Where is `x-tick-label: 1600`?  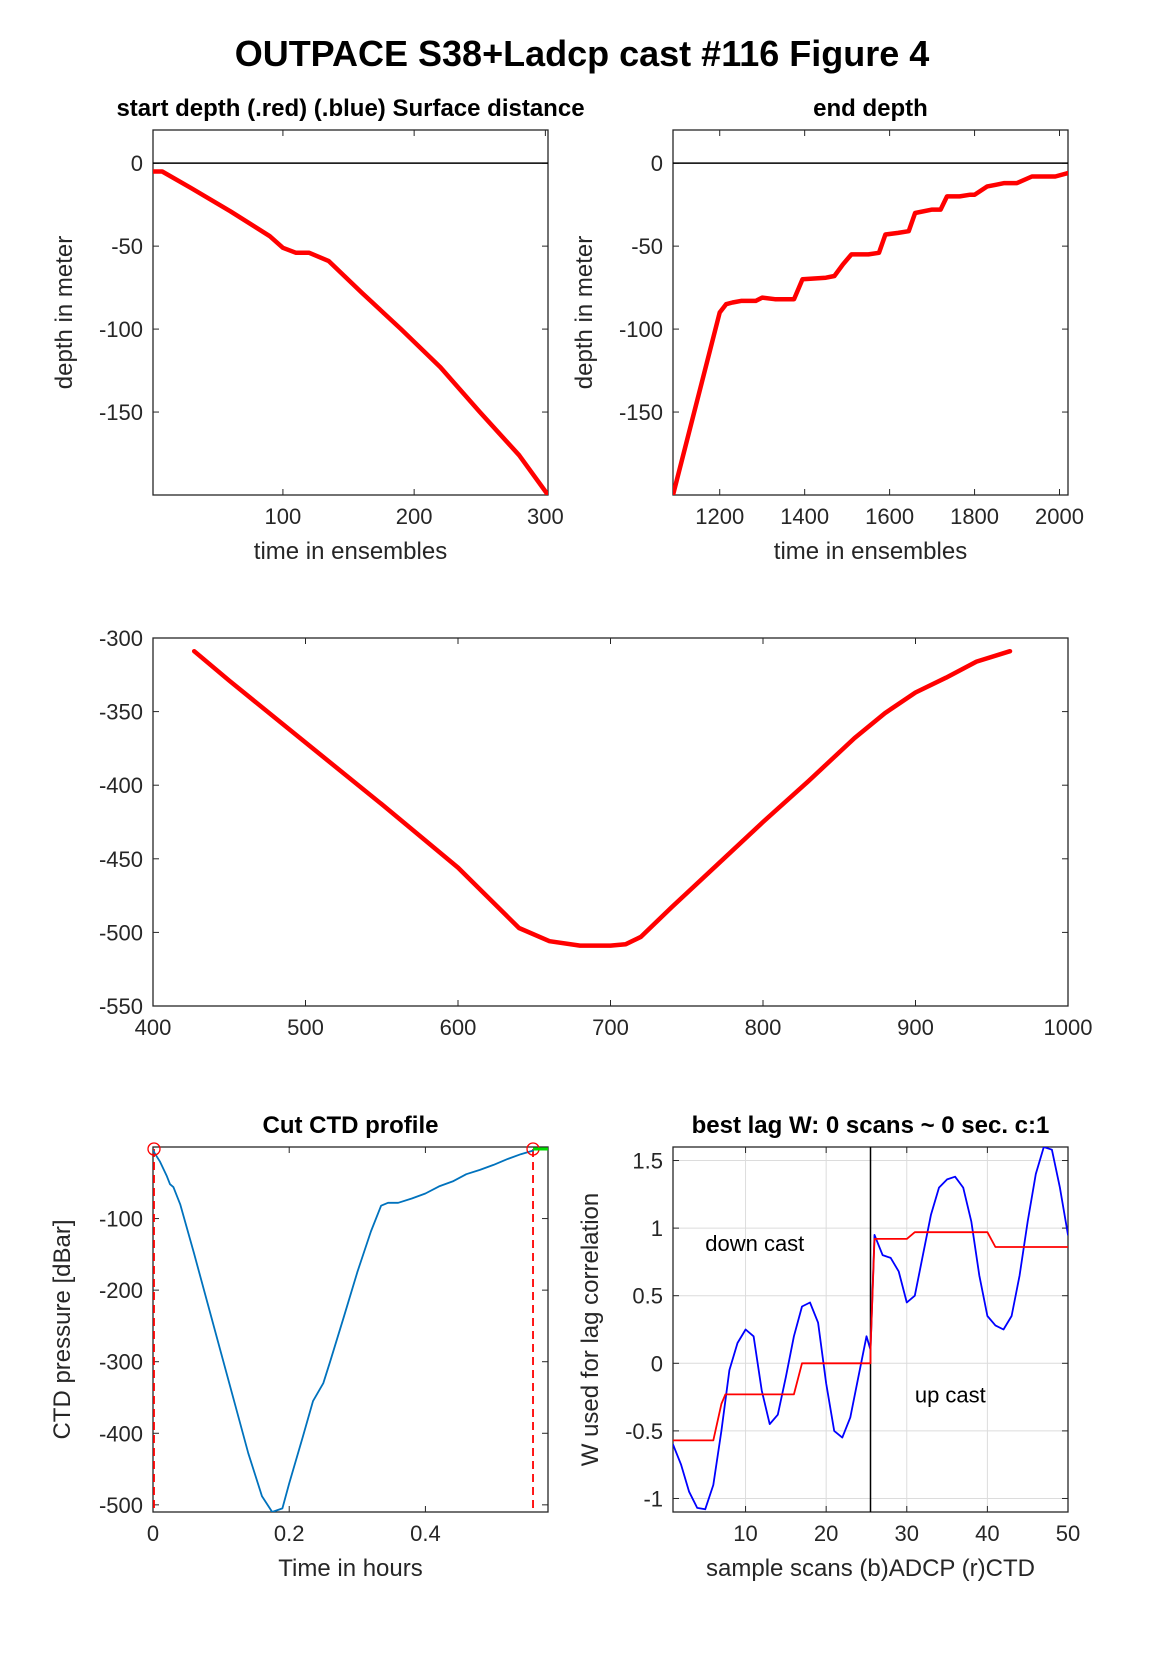
x-tick-label: 1600 is located at coordinates (889, 516).